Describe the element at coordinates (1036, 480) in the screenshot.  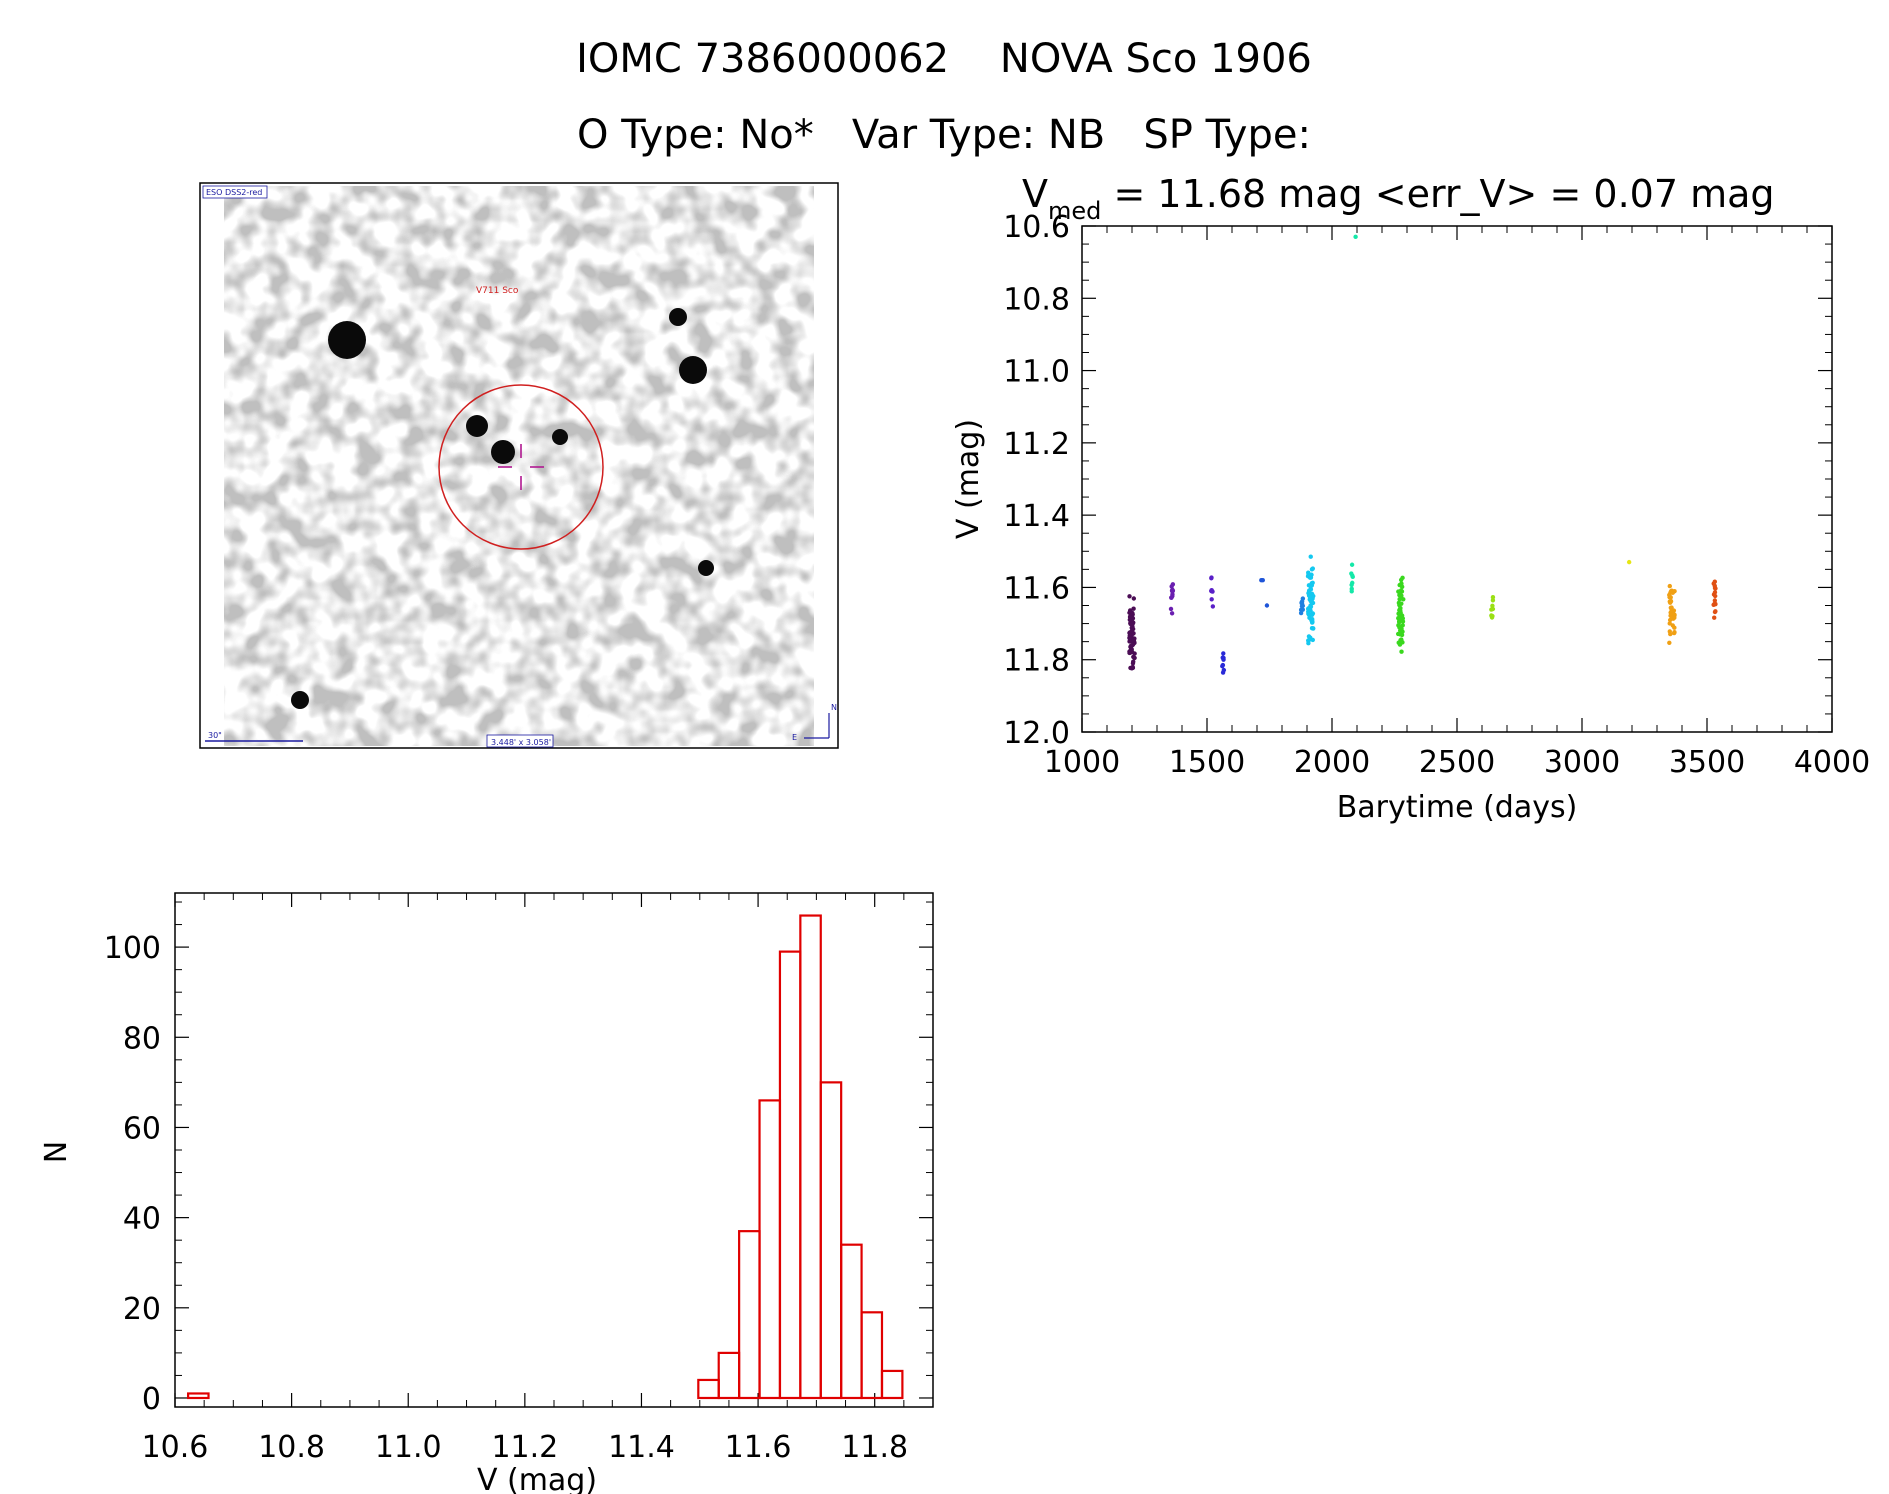
I see `lightcurve-y-tick-labels: 10.6 10.8 11.0 11.2 11.4 11.6 11.8 12.0` at that location.